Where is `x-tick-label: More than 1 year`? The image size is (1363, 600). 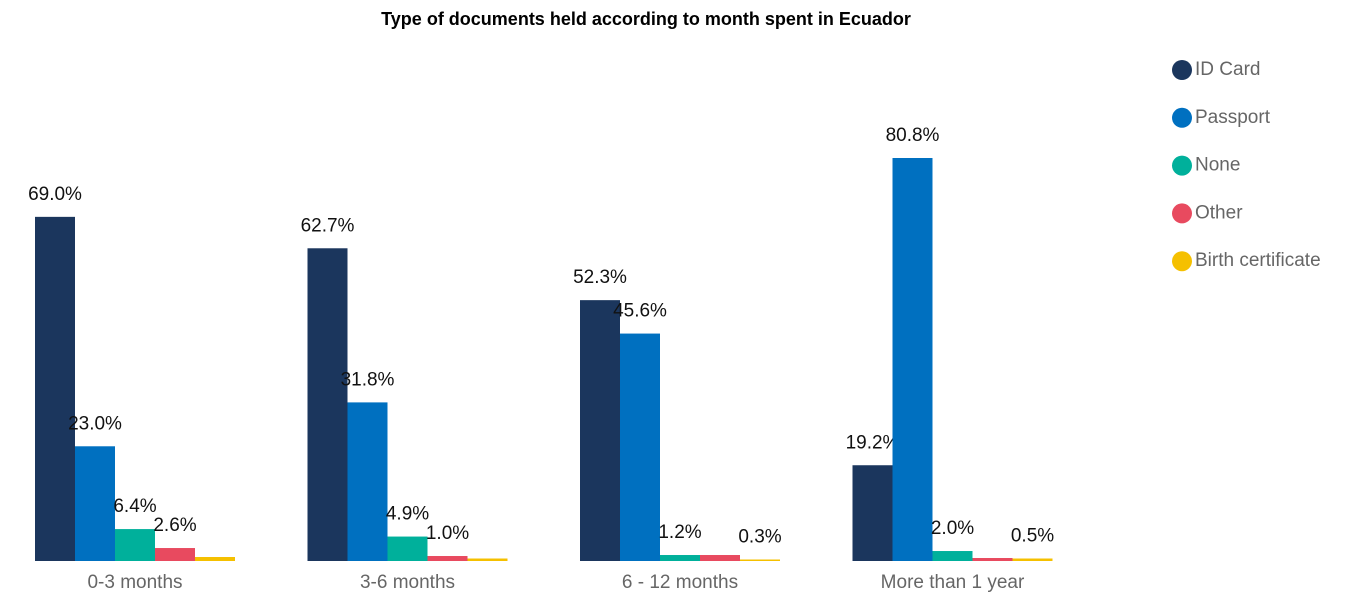
x-tick-label: More than 1 year is located at coordinates (953, 582).